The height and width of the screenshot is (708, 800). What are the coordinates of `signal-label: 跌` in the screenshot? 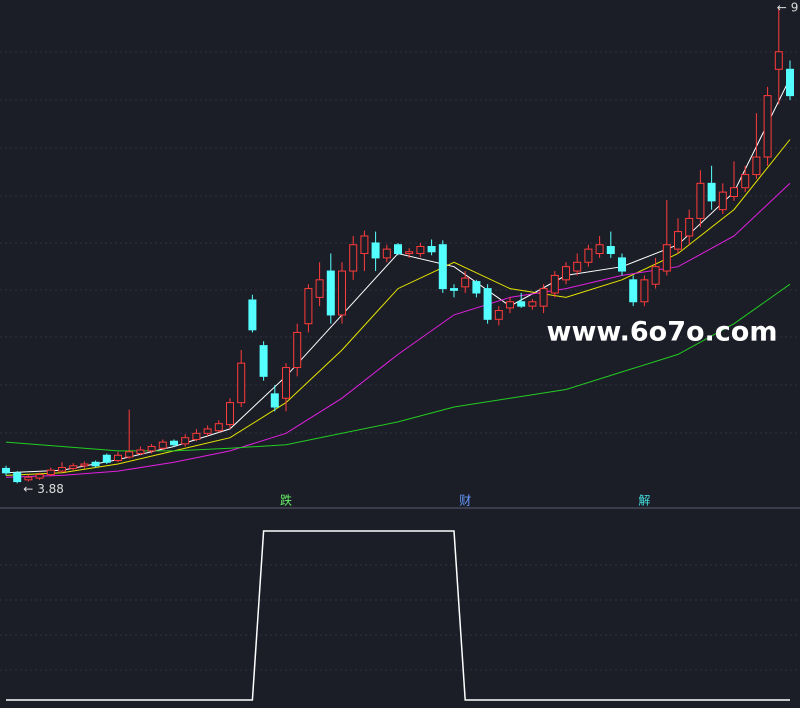 It's located at (286, 500).